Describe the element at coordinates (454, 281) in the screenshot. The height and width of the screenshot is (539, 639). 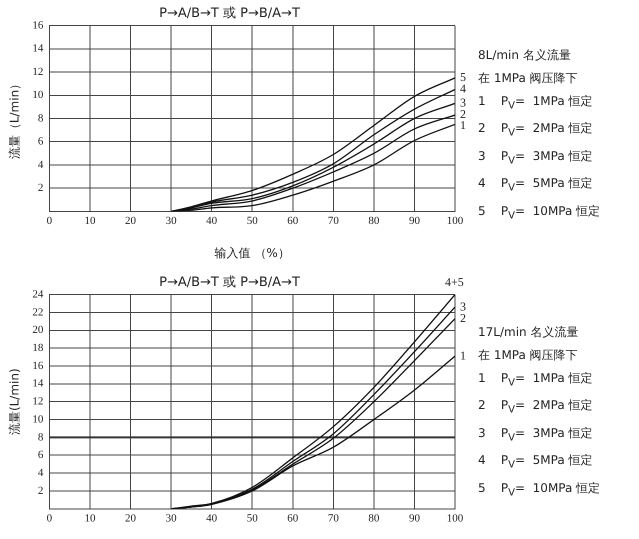
I see `series-label: 4+5` at that location.